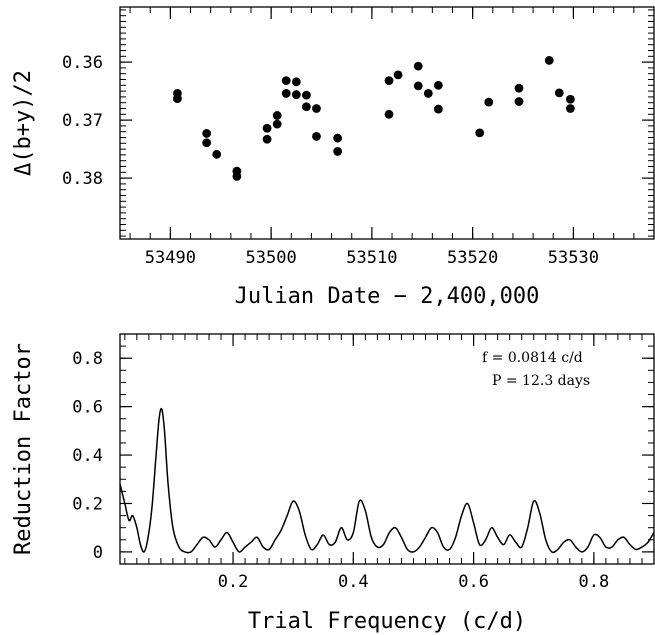 Image resolution: width=655 pixels, height=635 pixels. I want to click on top-y-tick-label: 0.36, so click(82, 63).